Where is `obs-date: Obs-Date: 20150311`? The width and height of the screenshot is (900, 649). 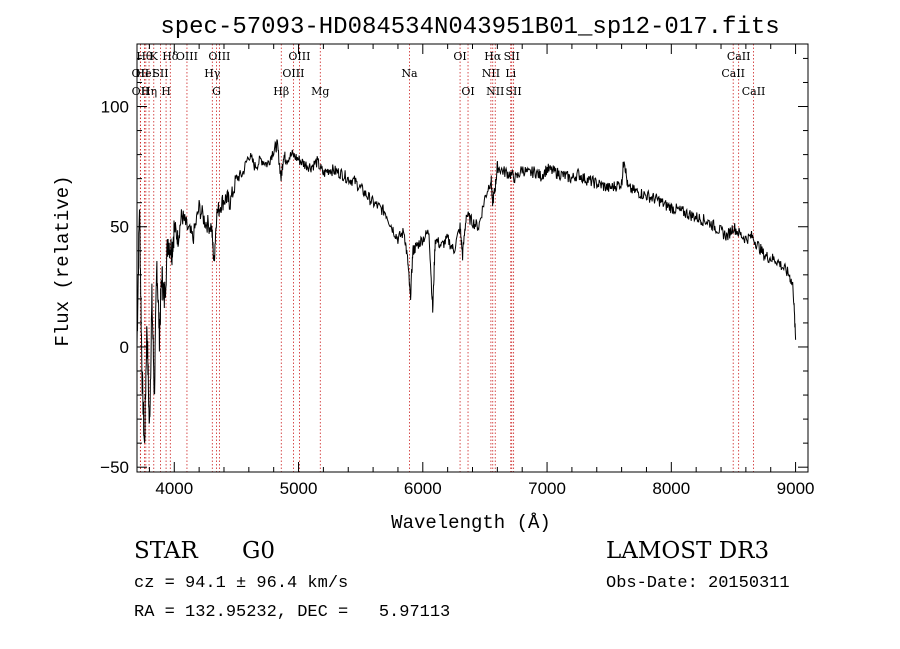 obs-date: Obs-Date: 20150311 is located at coordinates (698, 583).